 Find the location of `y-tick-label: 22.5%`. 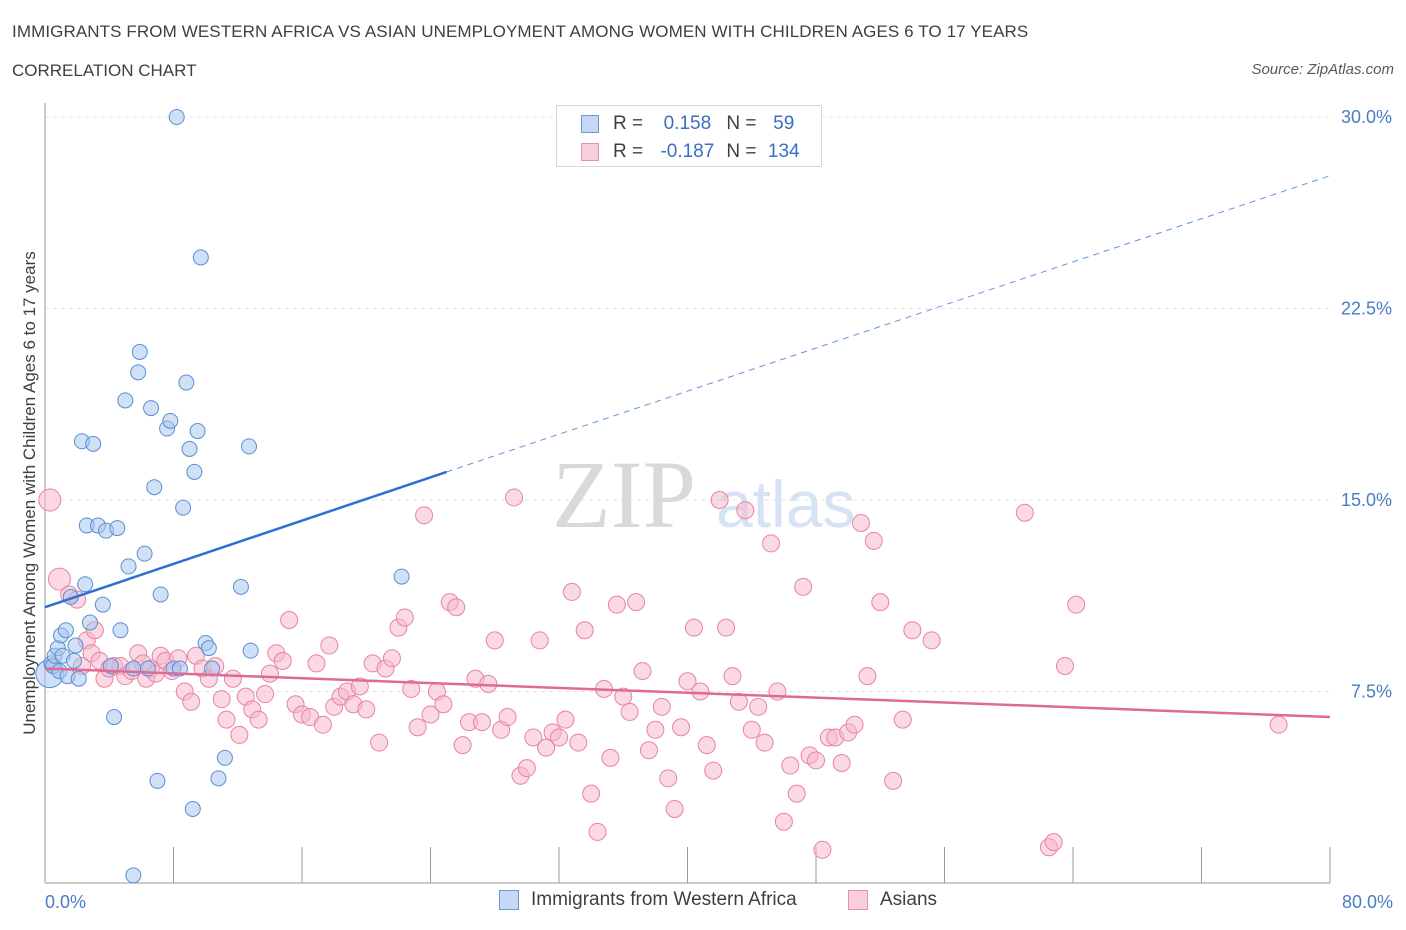

y-tick-label: 22.5% is located at coordinates (1366, 309).